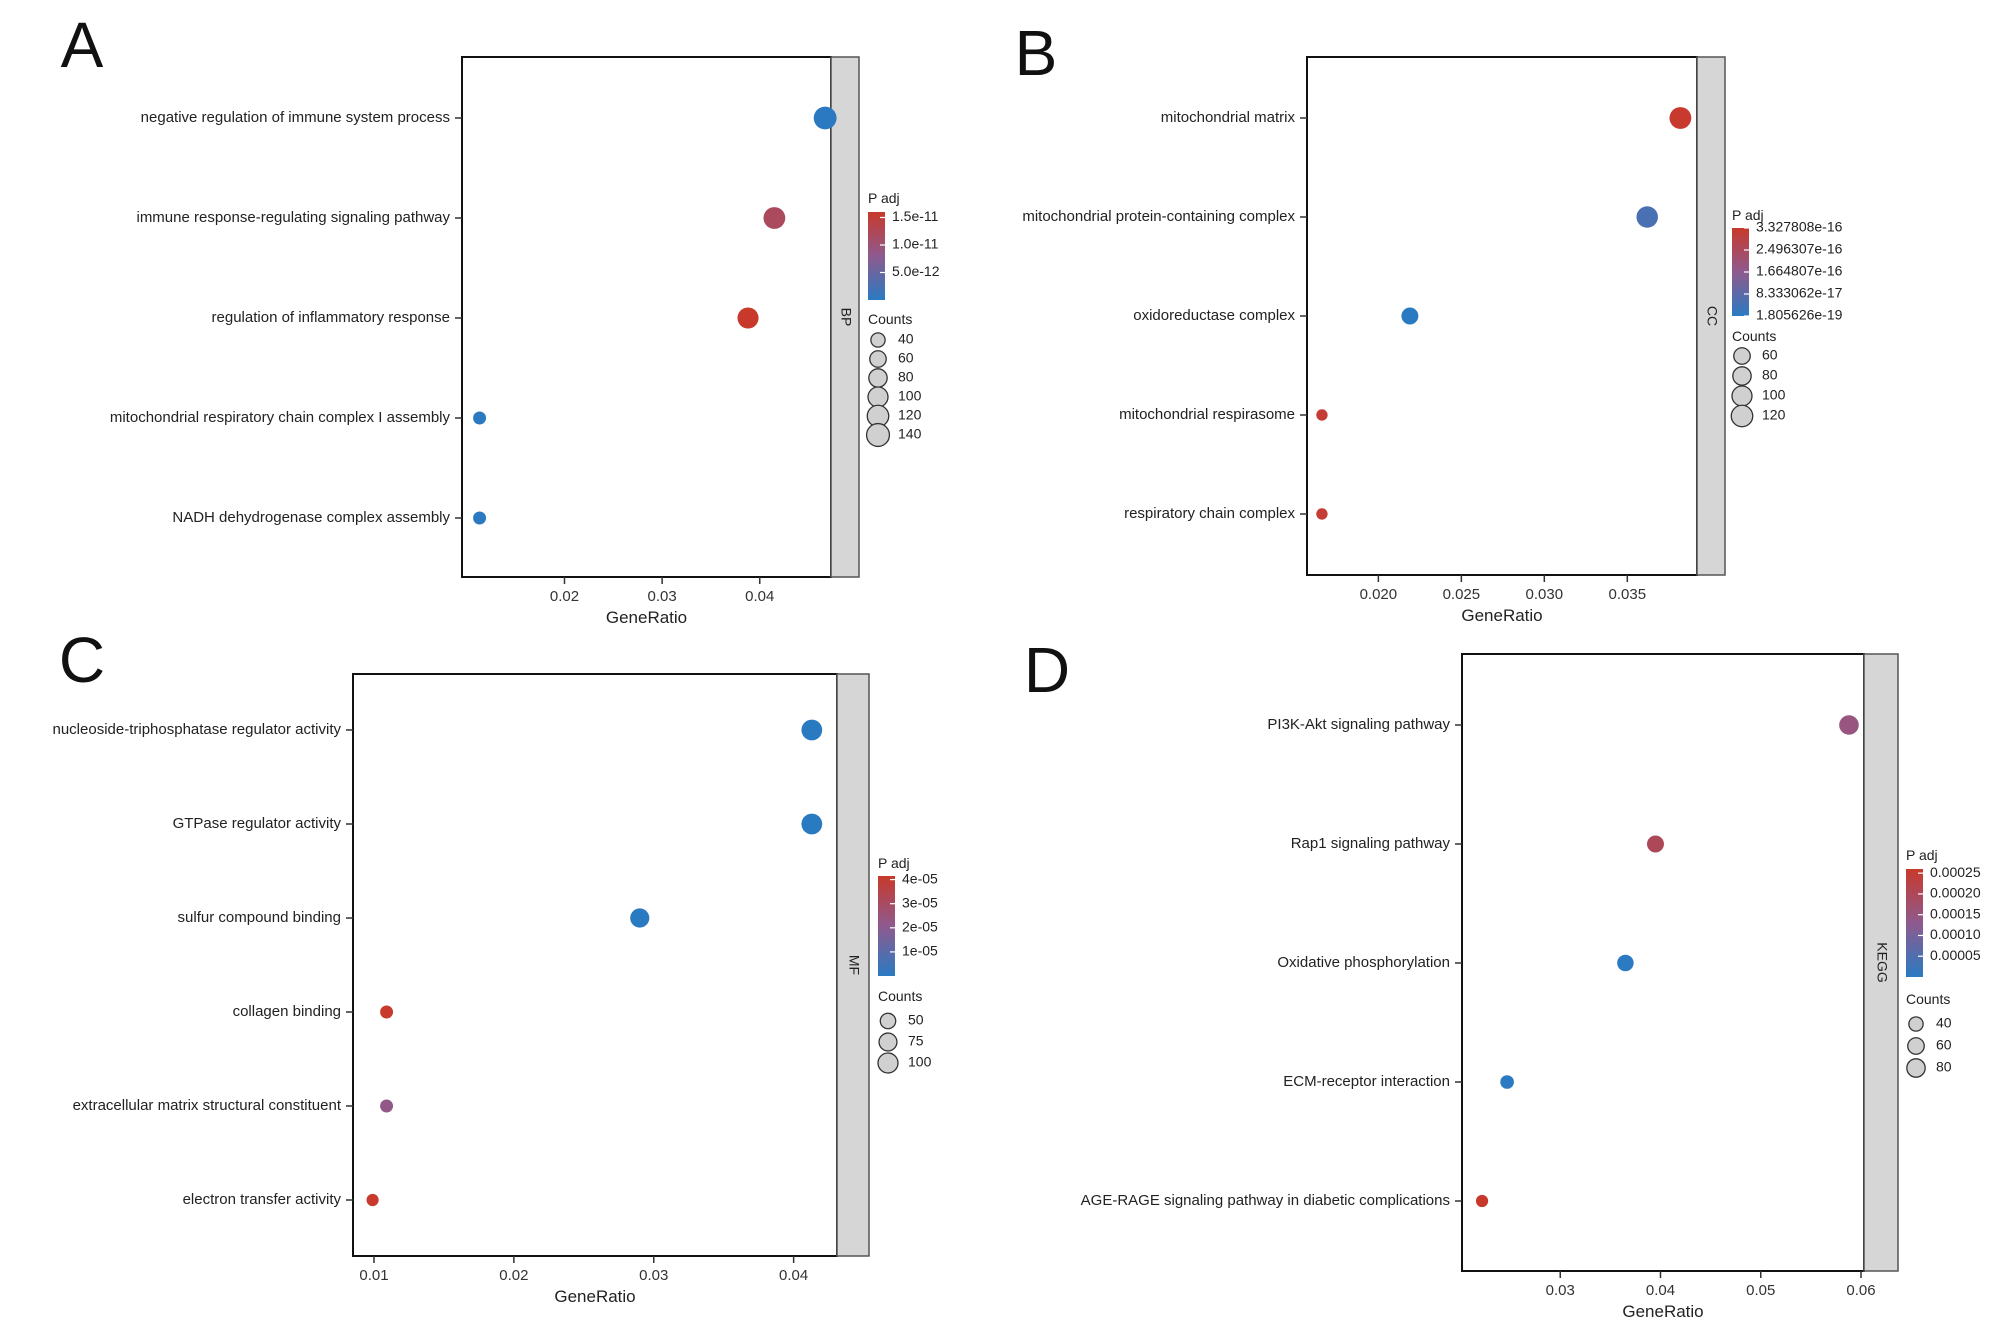  I want to click on colorbar-tick-label: 1.805626e-19, so click(1799, 315).